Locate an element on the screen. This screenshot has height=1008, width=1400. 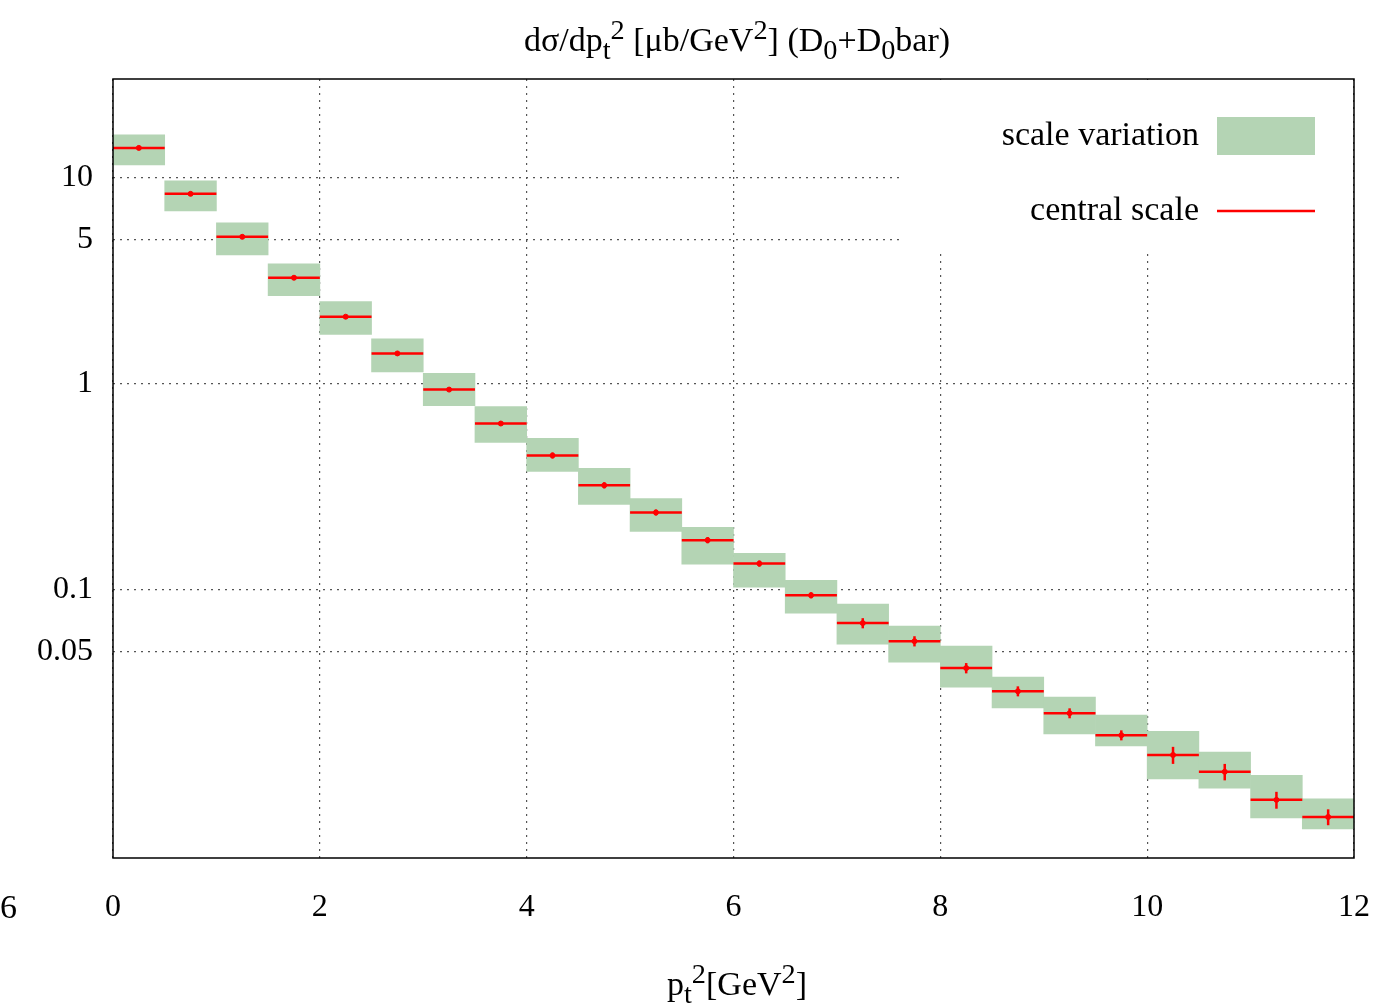
y-tick-label: 10 is located at coordinates (77, 174).